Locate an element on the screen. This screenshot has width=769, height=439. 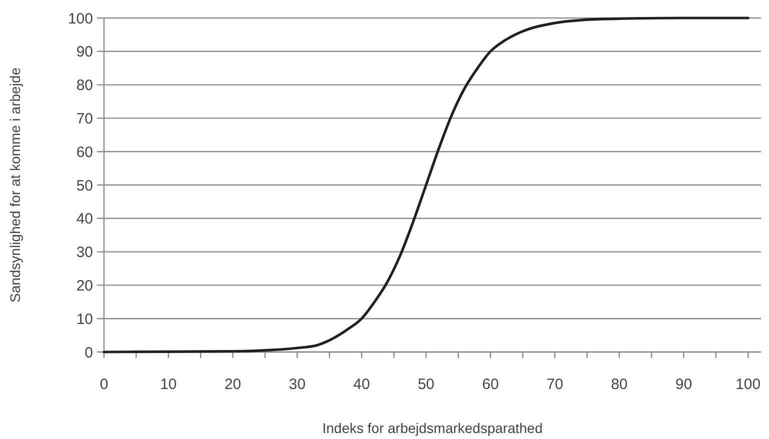
x-tick-label: 30 is located at coordinates (297, 384).